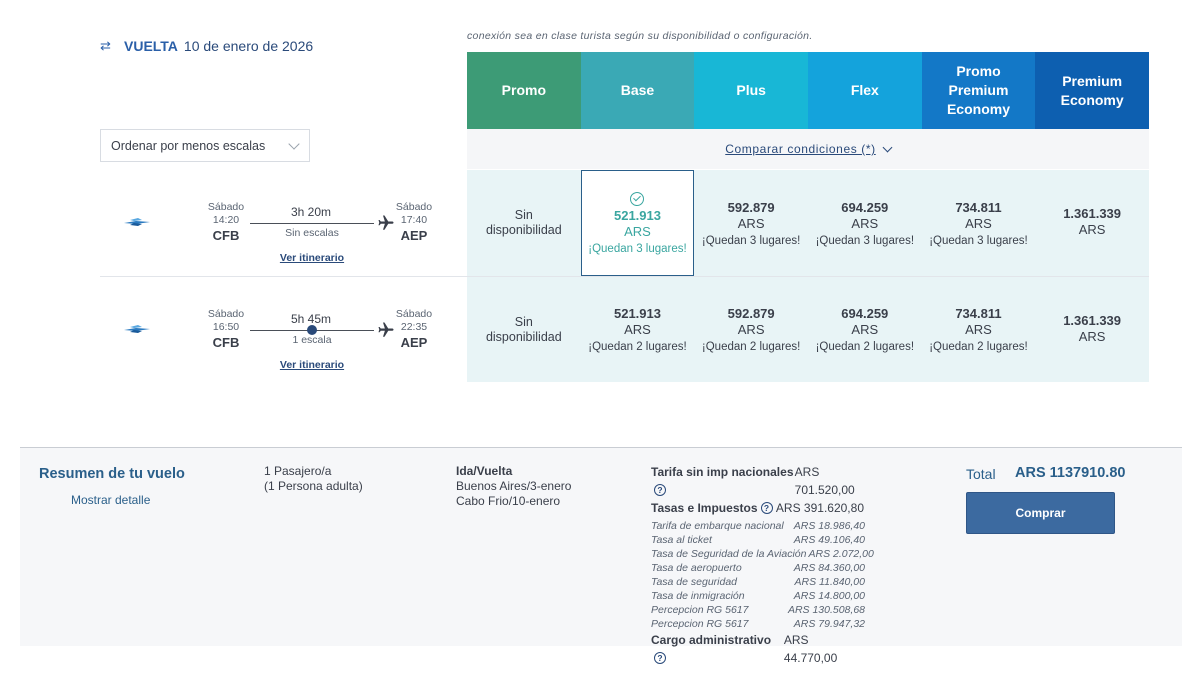 The height and width of the screenshot is (676, 1200). Describe the element at coordinates (112, 474) in the screenshot. I see `summary-title: Resumen de tu vuelo` at that location.